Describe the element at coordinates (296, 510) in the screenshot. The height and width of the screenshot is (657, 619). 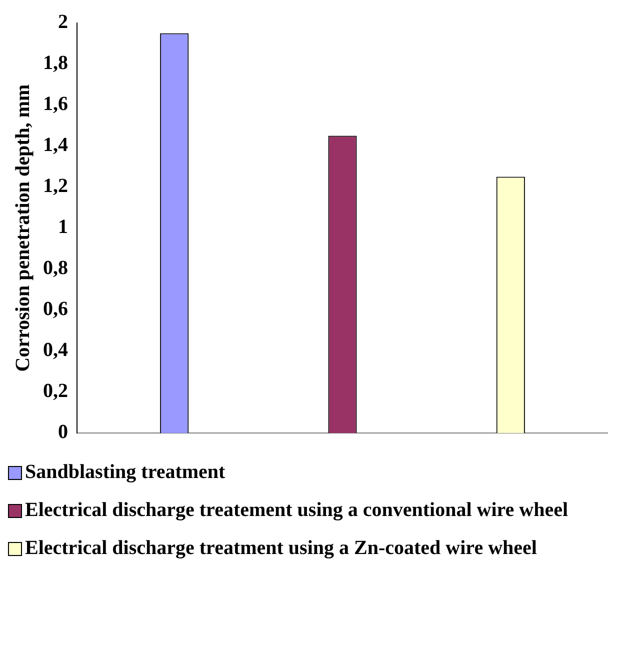
I see `legend-label: Electrical discharge treatement using a conventional wire wheel` at that location.